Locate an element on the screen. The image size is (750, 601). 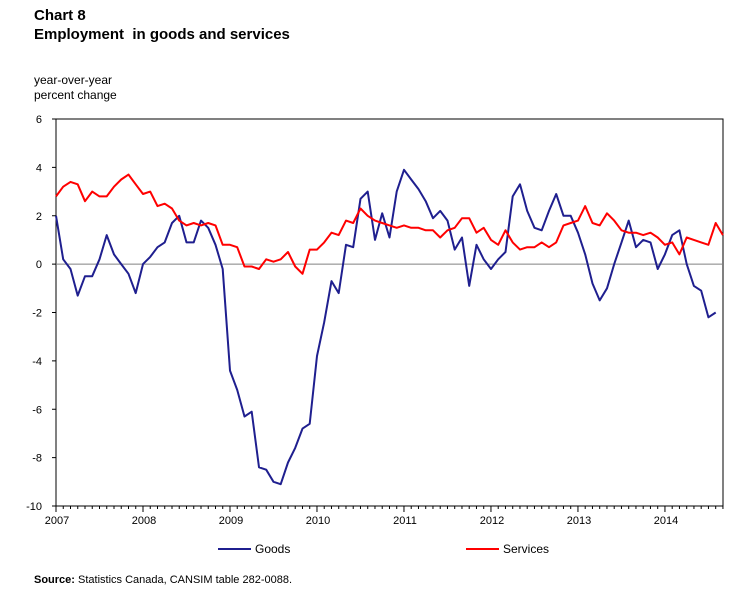
x-tick-label: 2012 is located at coordinates (492, 521).